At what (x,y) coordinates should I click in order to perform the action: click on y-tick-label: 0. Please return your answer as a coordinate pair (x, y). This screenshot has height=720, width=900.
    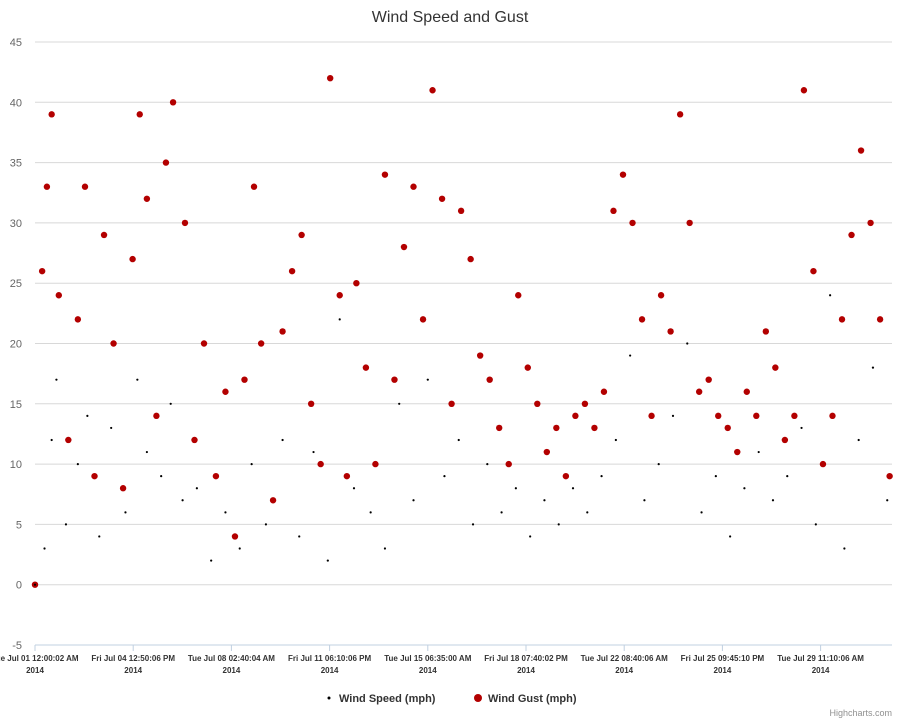
    Looking at the image, I should click on (19, 586).